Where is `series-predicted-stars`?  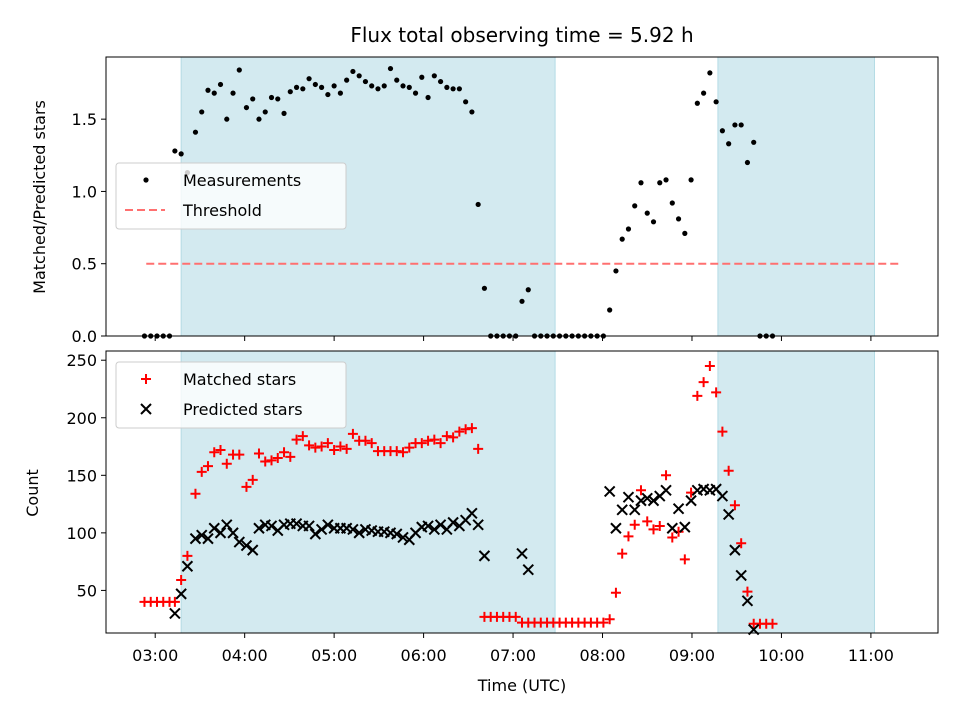 series-predicted-stars is located at coordinates (464, 559).